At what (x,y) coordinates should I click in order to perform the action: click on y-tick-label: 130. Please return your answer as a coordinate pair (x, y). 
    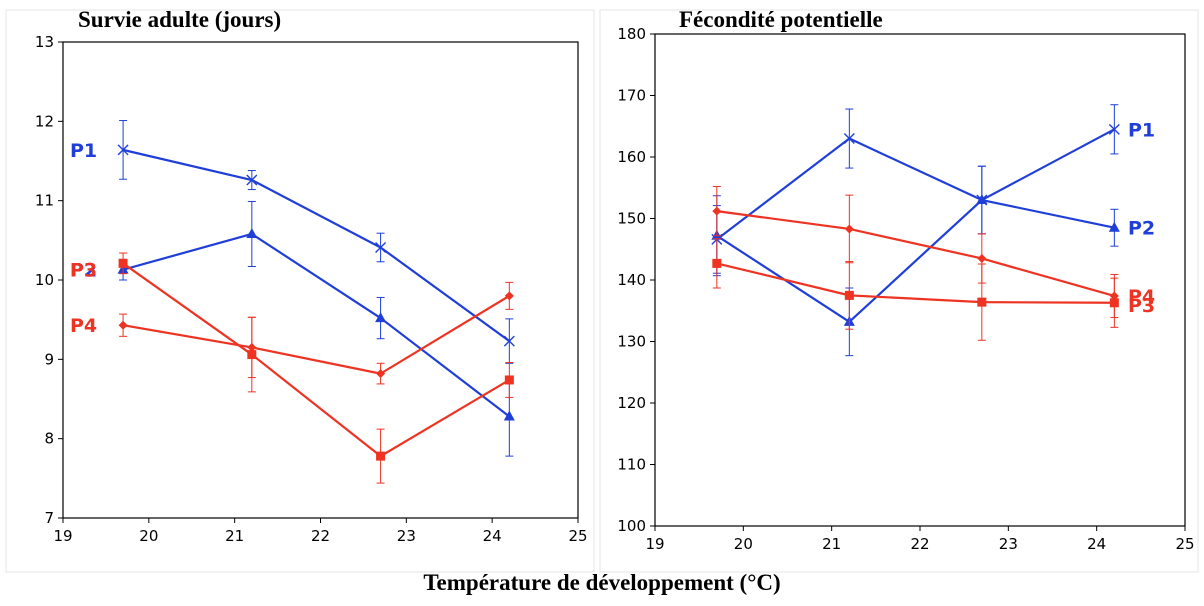
    Looking at the image, I should click on (631, 342).